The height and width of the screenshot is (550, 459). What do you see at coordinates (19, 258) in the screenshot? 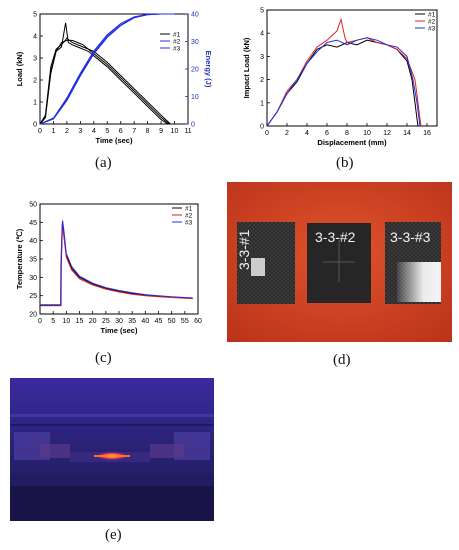
I see `y-axis-label: Temperature (℃)` at bounding box center [19, 258].